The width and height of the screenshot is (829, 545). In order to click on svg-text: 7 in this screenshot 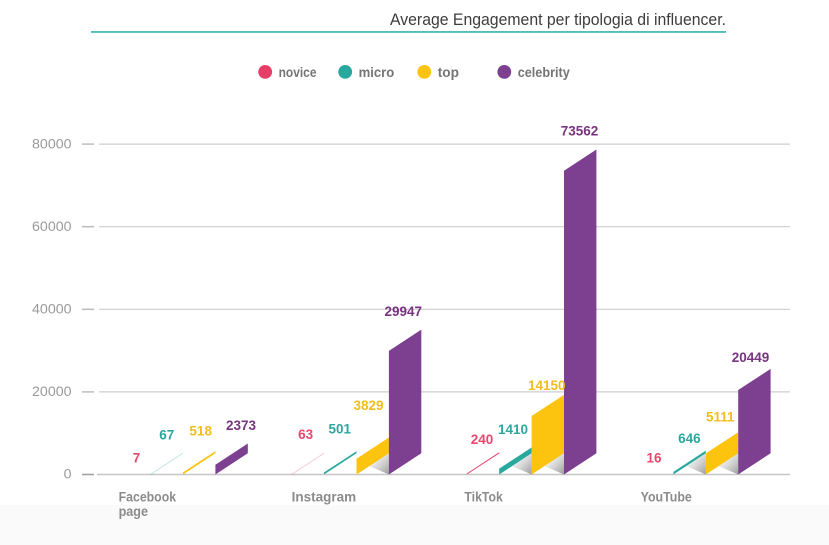, I will do `click(137, 458)`.